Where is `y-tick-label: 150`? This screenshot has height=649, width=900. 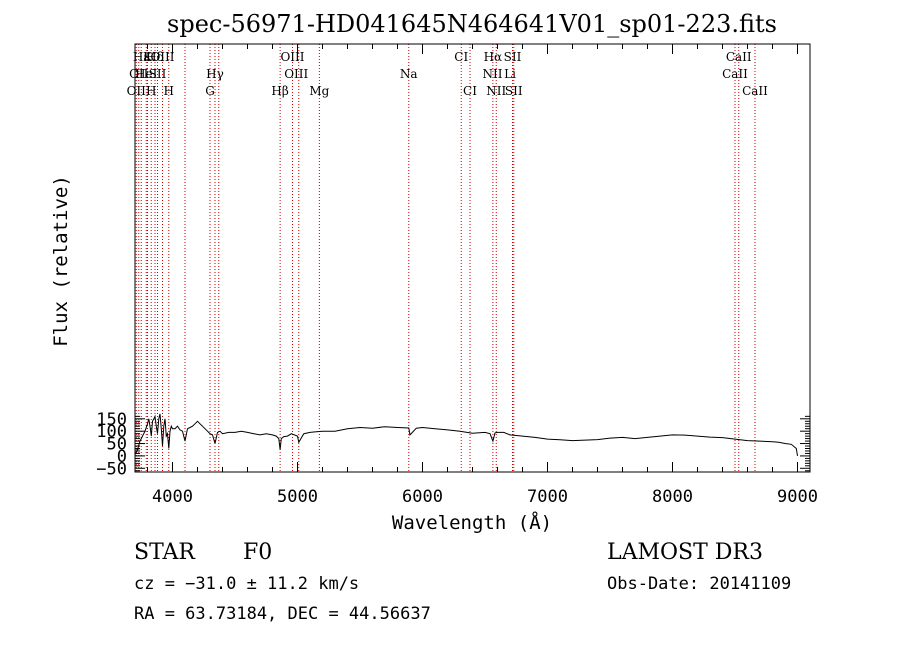 y-tick-label: 150 is located at coordinates (111, 420).